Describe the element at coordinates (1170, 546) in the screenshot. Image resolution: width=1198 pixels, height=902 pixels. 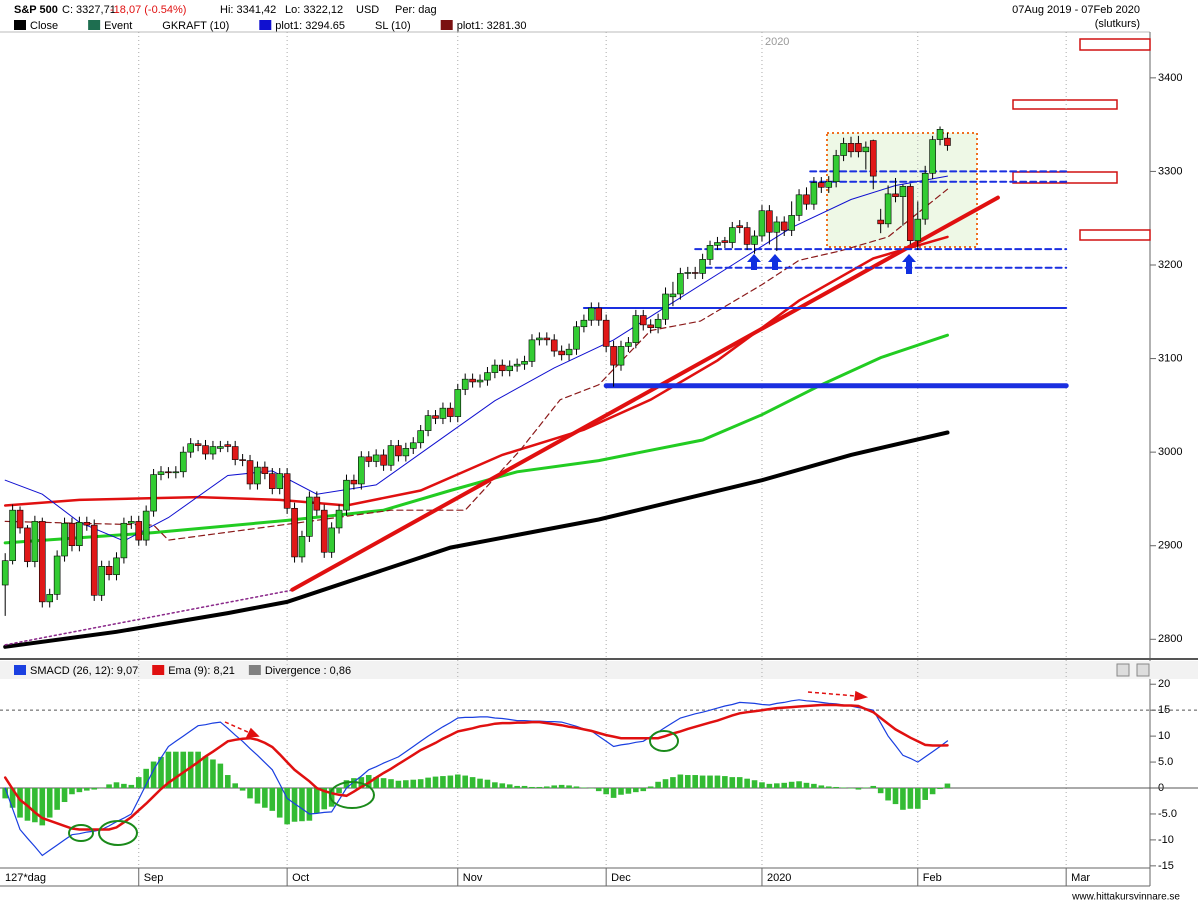
I see `y-tick-label: 2900` at that location.